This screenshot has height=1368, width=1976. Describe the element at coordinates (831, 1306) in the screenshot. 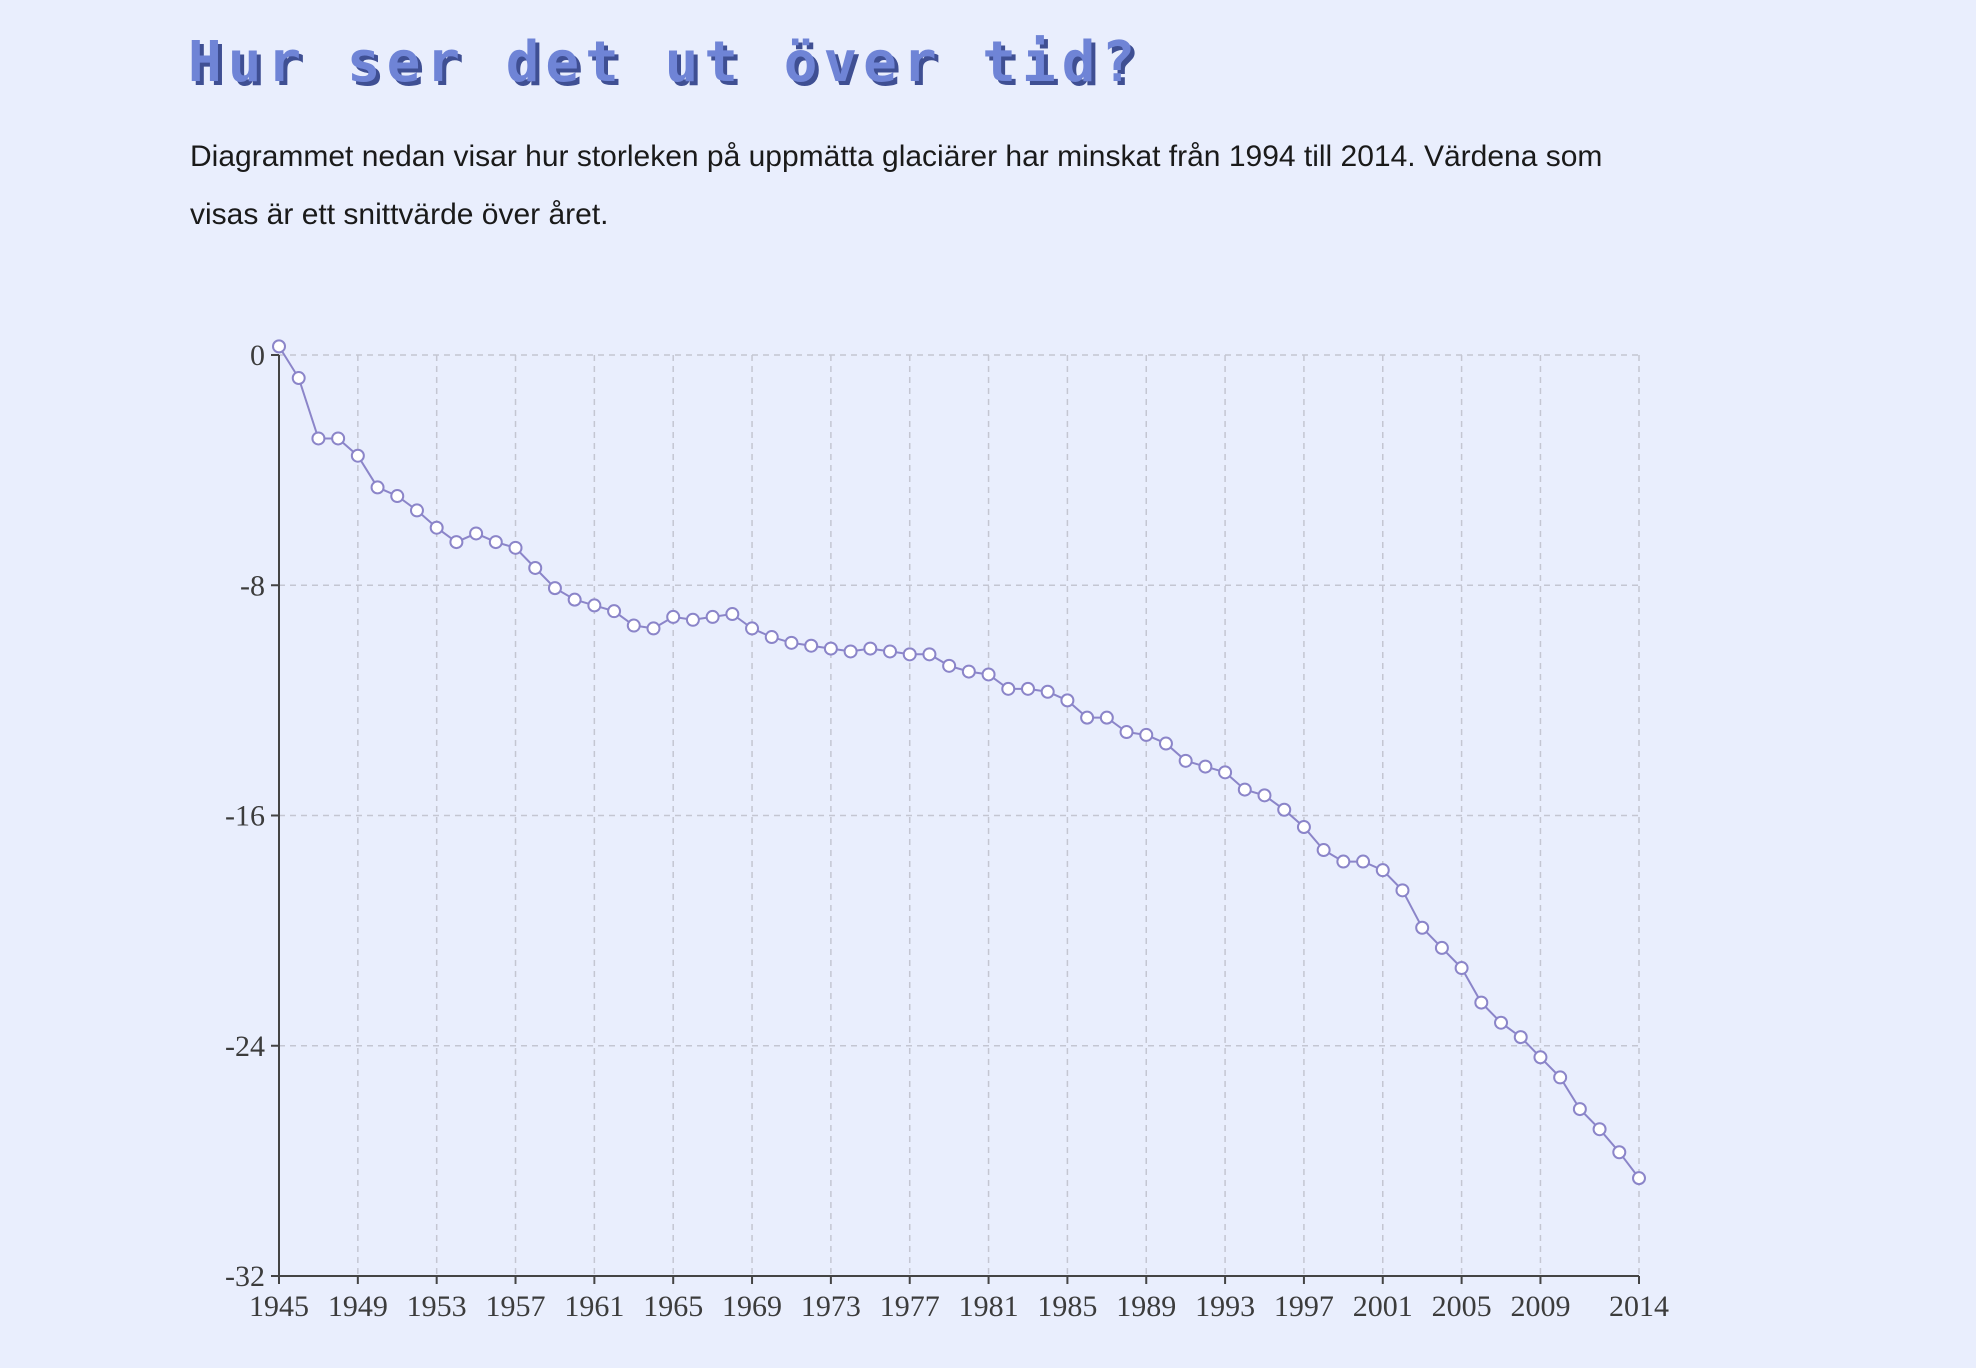

I see `x-tick-label: 1973` at that location.